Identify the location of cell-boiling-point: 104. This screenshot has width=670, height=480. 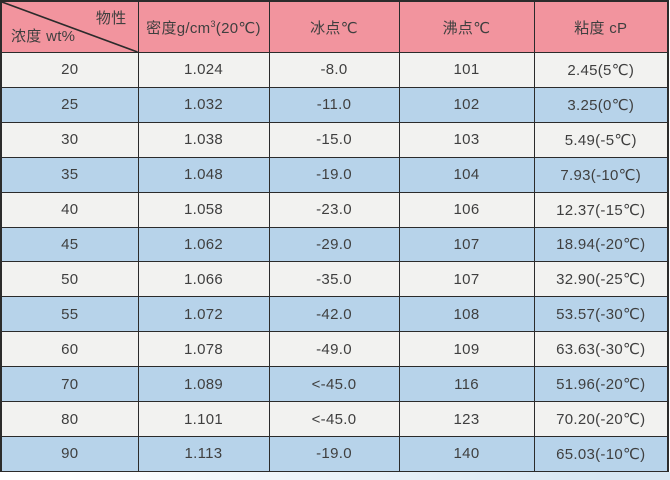
(466, 174).